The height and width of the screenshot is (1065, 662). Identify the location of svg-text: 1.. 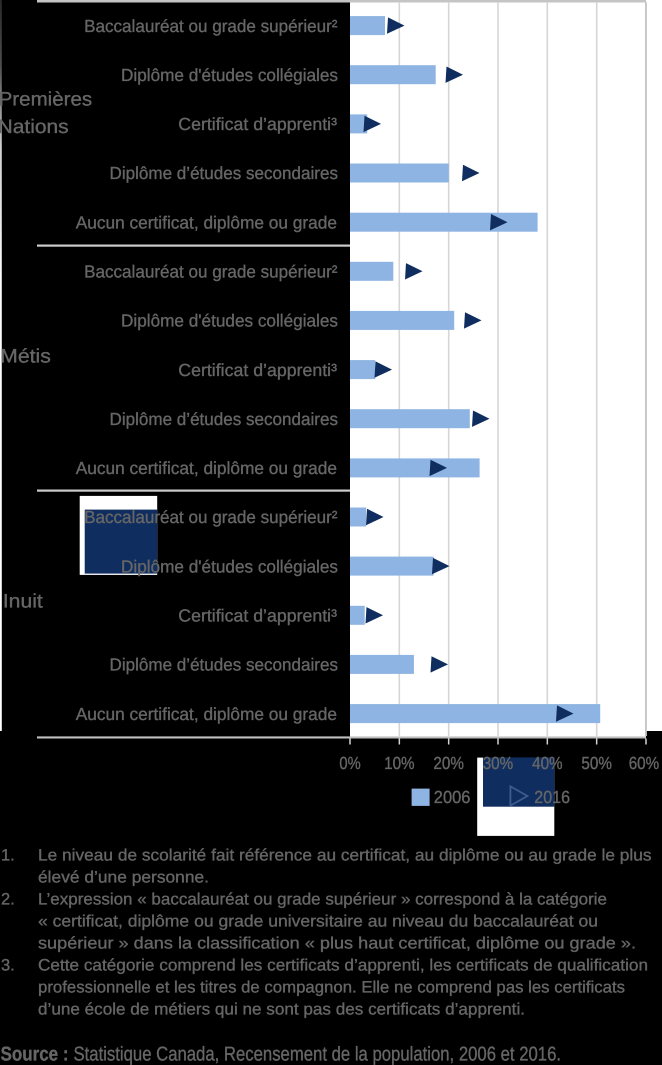
(8, 855).